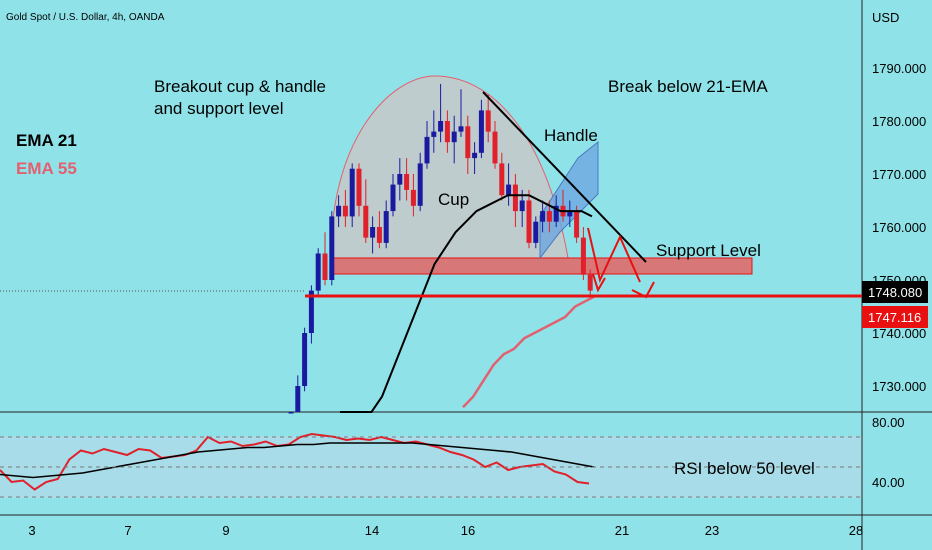  I want to click on last-price-value: 1748.080, so click(895, 292).